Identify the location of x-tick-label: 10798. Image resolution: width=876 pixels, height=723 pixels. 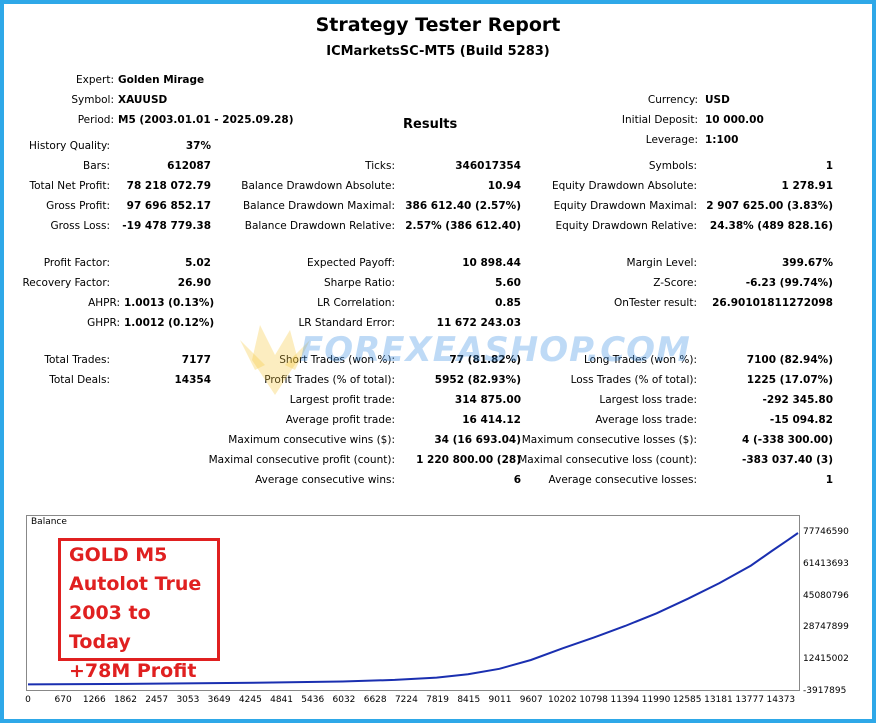
(593, 700).